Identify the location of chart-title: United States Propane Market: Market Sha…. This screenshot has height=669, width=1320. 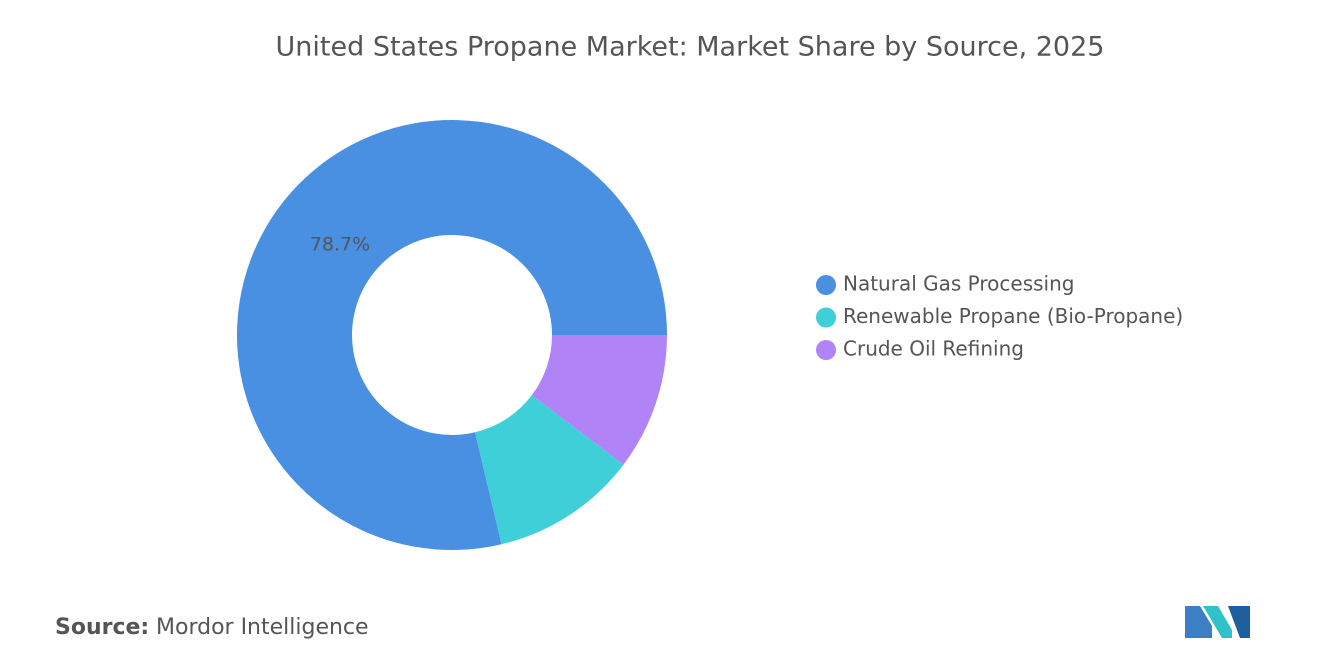
(690, 47).